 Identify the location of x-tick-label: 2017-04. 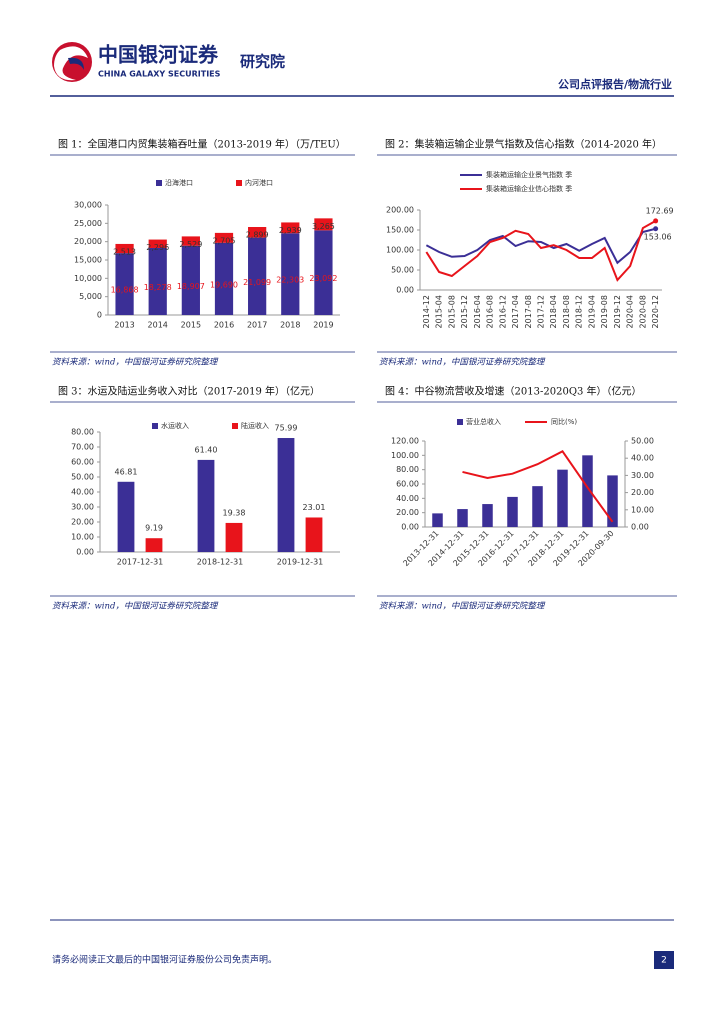
(515, 311).